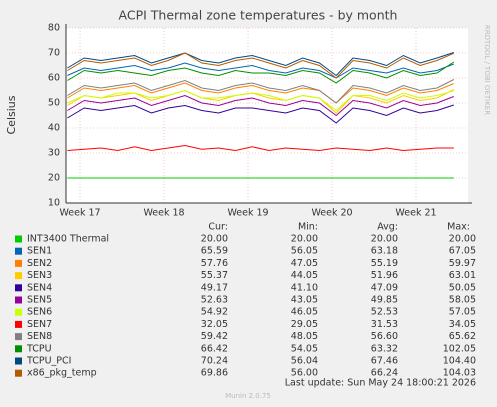 The image size is (497, 407). Describe the element at coordinates (462, 324) in the screenshot. I see `legend-value: 34.05` at that location.